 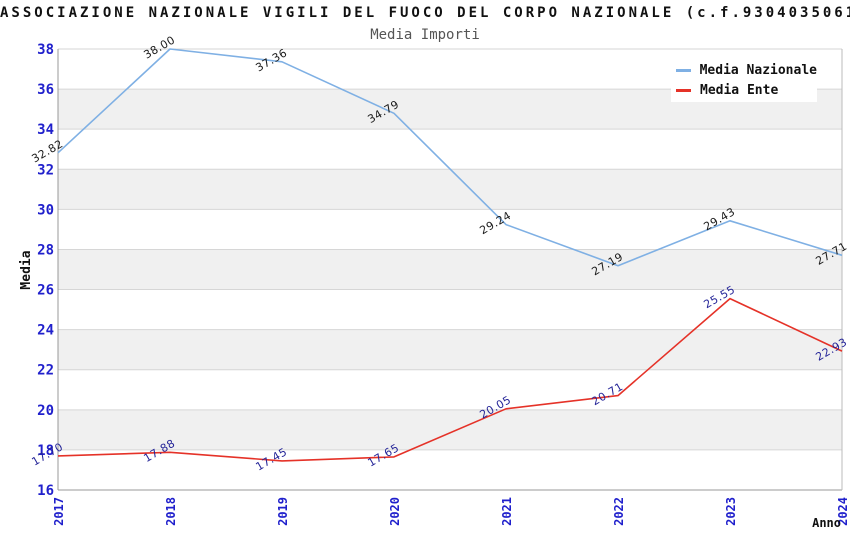 I want to click on y-tick-label: 30, so click(x=45, y=210).